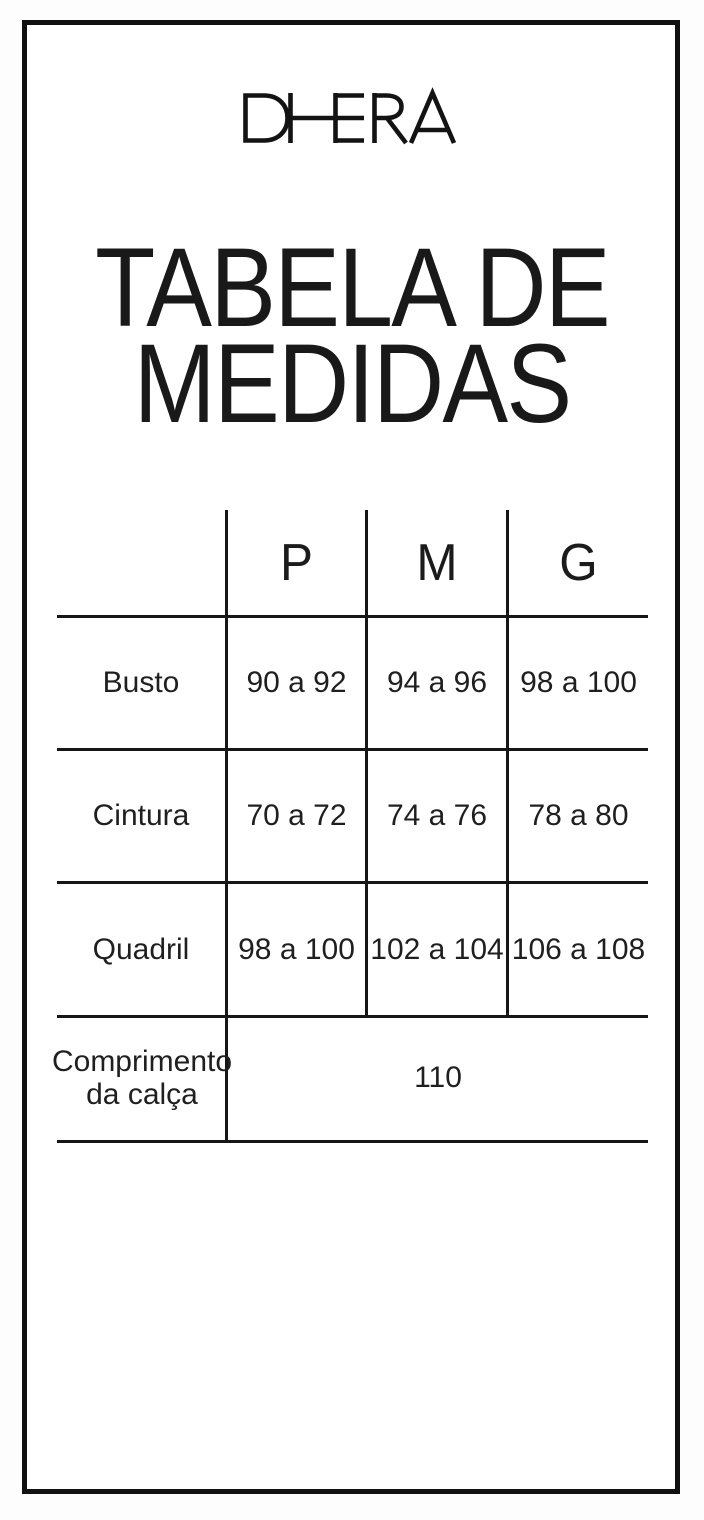 The image size is (704, 1520). I want to click on table-rule-bottom, so click(352, 1141).